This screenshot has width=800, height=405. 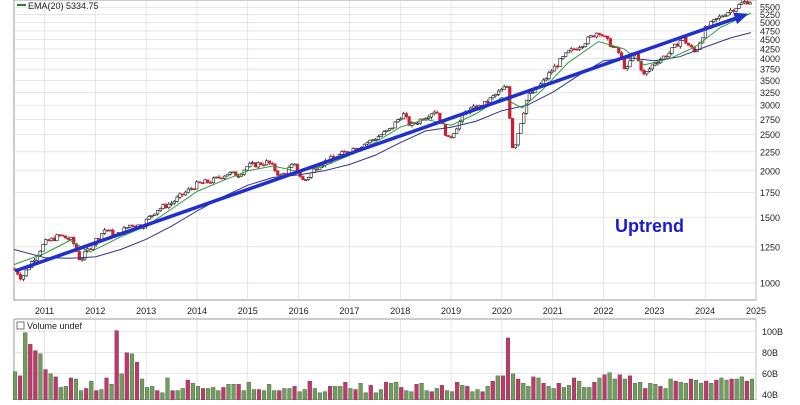 I want to click on price-tick-label: 3750, so click(x=770, y=70).